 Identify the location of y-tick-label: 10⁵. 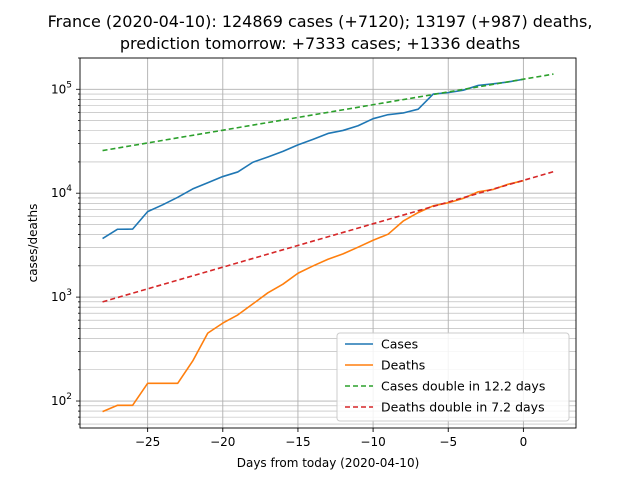
(61, 88).